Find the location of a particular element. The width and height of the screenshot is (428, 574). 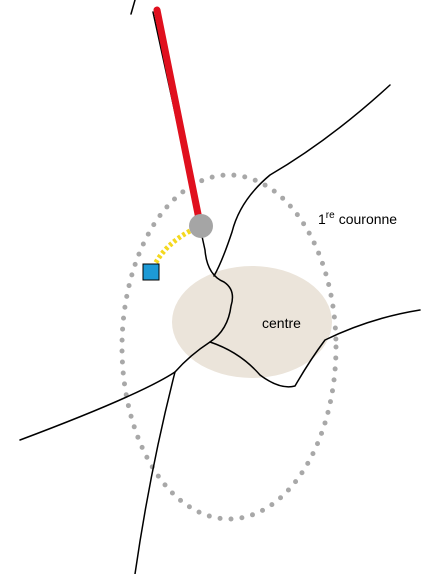

centre-area is located at coordinates (252, 322).